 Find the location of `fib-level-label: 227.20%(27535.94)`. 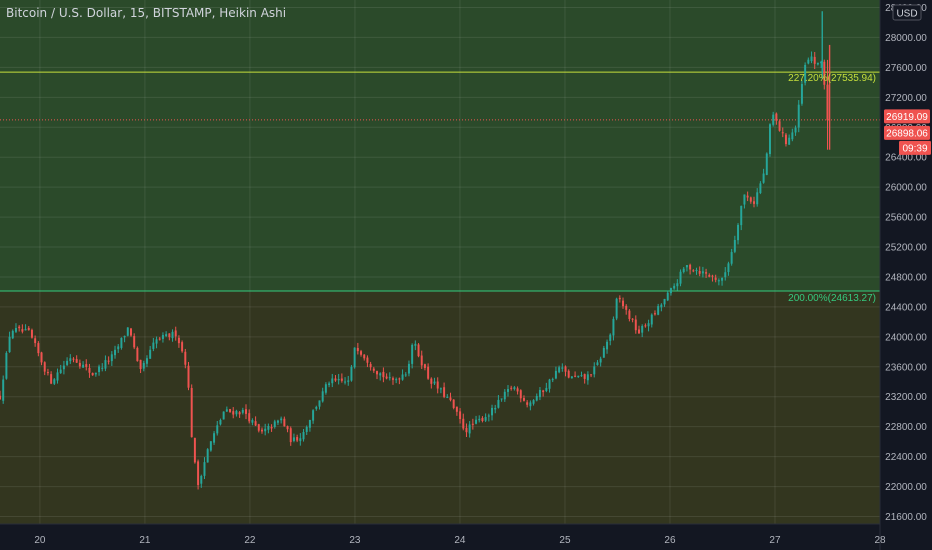

fib-level-label: 227.20%(27535.94) is located at coordinates (832, 78).